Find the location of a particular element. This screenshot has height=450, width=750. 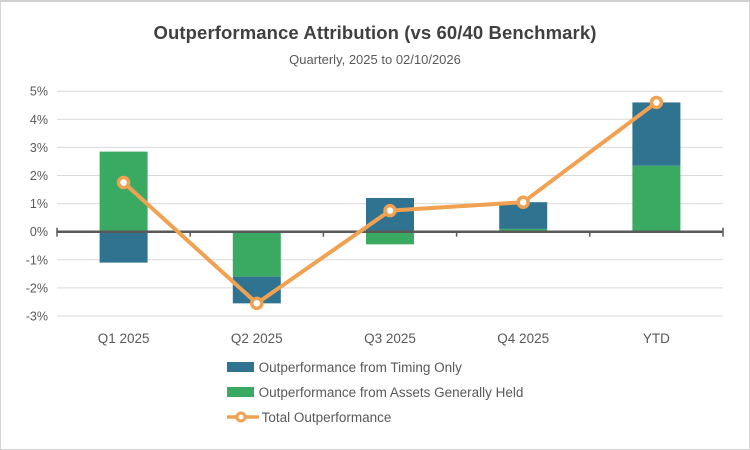

bar-assets-q2-2025 is located at coordinates (256, 254).